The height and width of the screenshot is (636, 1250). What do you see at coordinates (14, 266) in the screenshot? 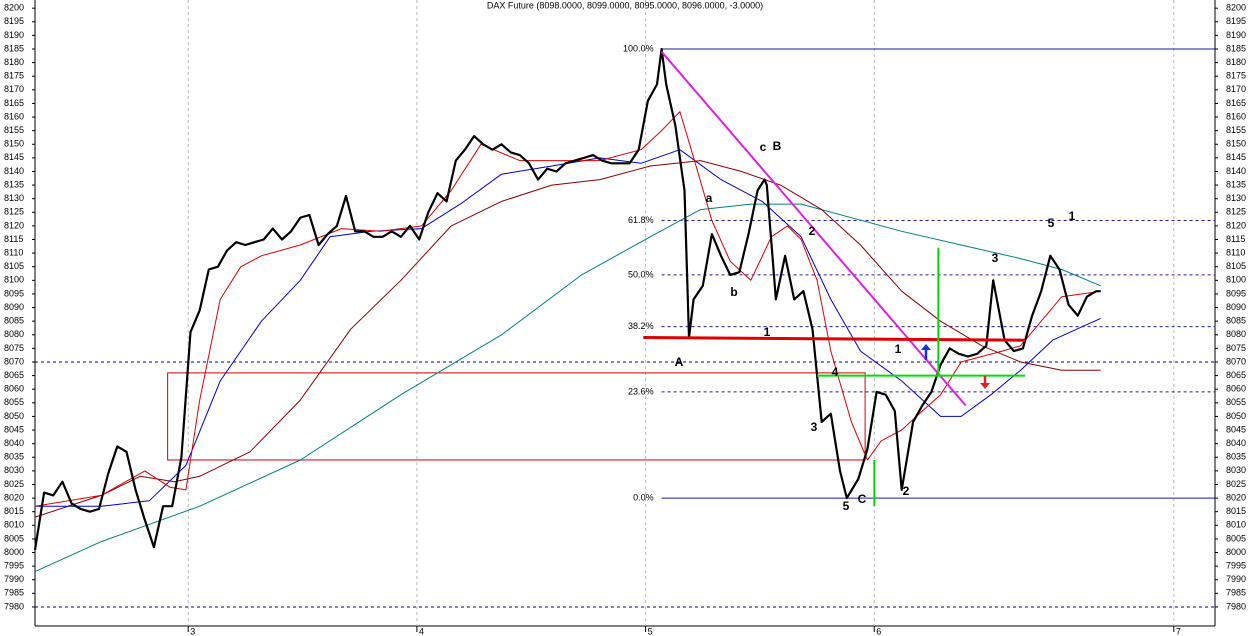
I see `y-tick-label: 8105` at bounding box center [14, 266].